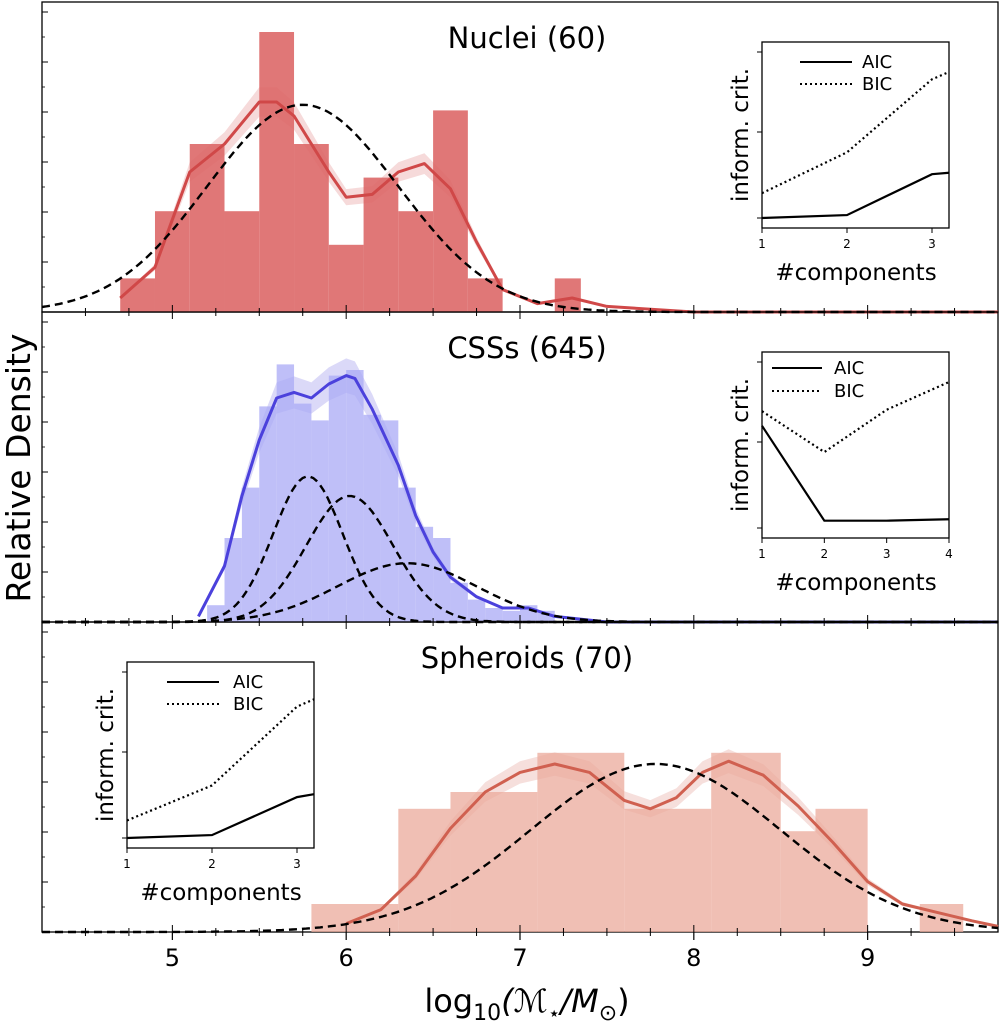 The width and height of the screenshot is (1000, 1024). What do you see at coordinates (554, 1012) in the screenshot?
I see `x-axis-label-star: ⋆` at bounding box center [554, 1012].